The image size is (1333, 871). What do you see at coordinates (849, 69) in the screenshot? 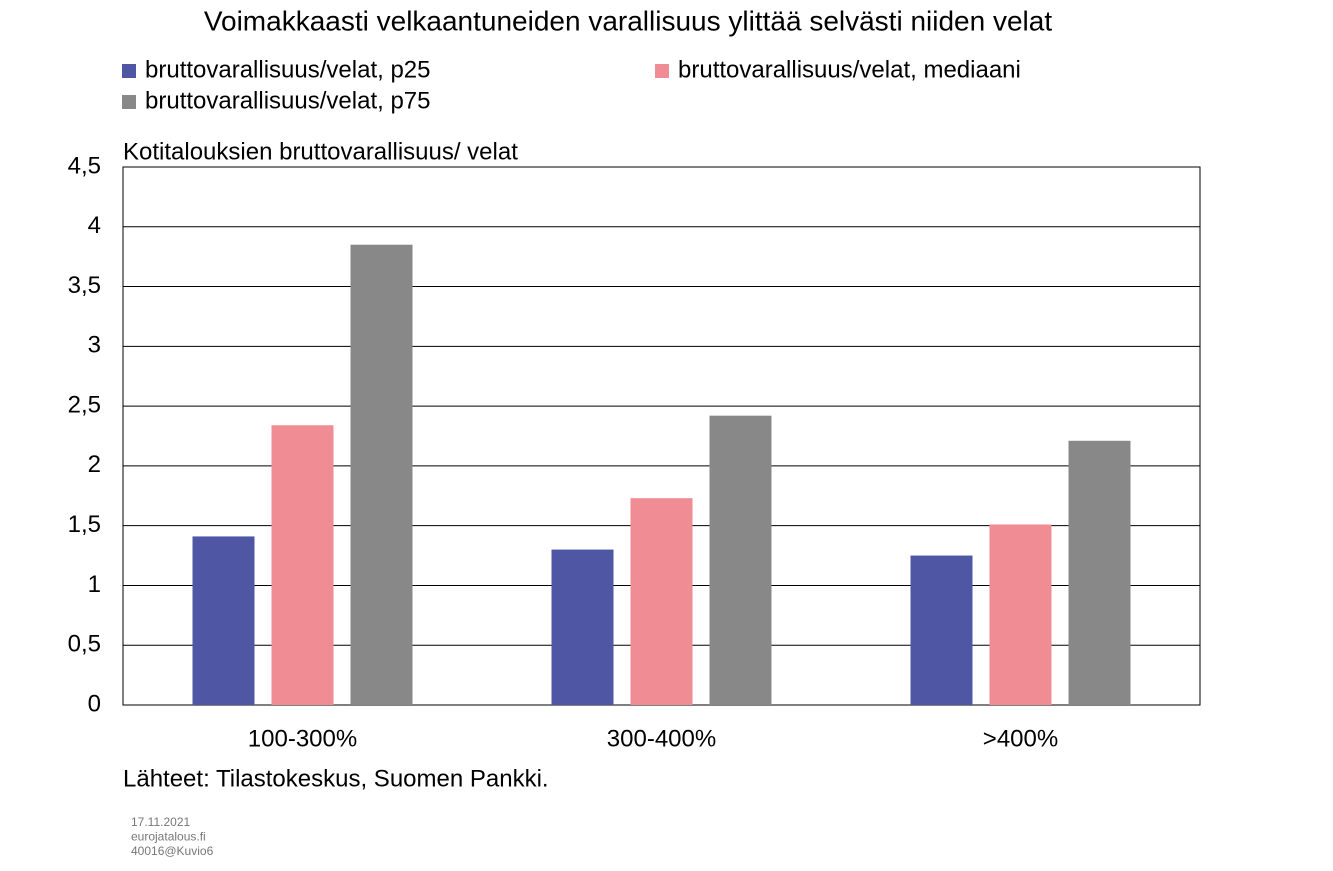
I see `legend-label: bruttovarallisuus/velat, mediaani` at bounding box center [849, 69].